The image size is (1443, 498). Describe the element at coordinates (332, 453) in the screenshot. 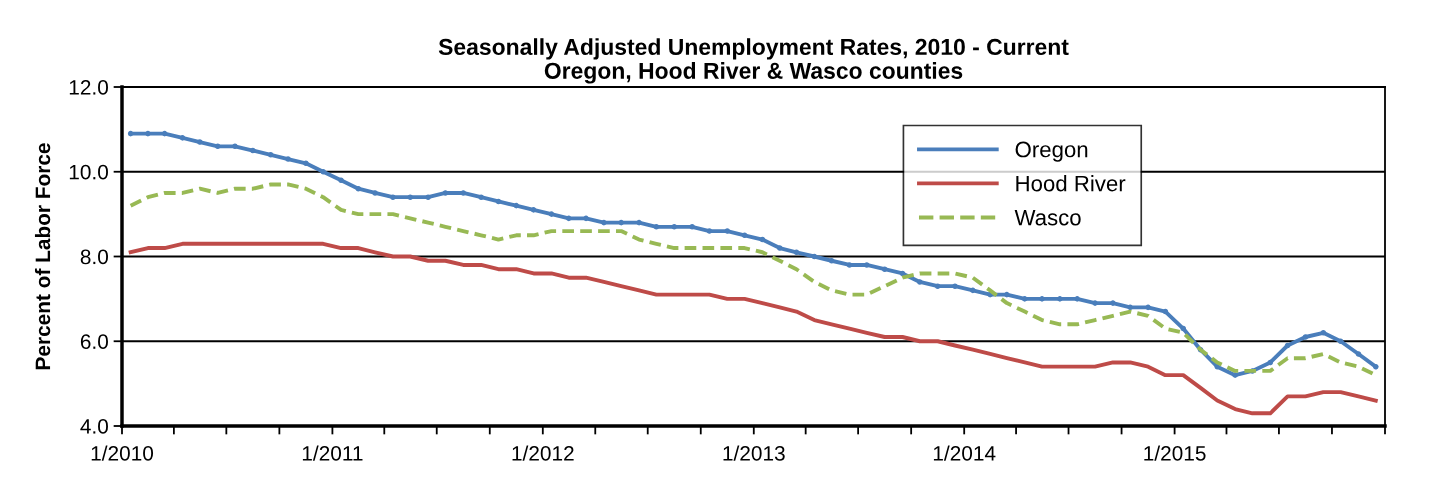

I see `x-tick-label: 1/2011` at that location.